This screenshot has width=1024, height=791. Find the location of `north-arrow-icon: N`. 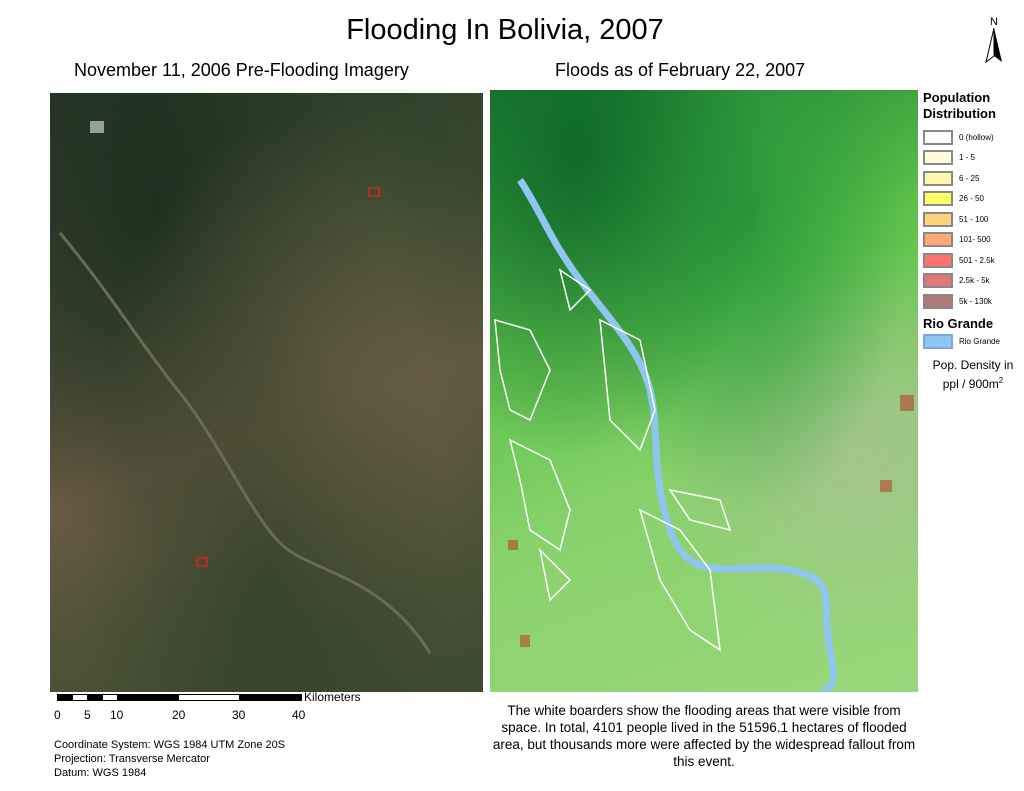

north-arrow-icon: N is located at coordinates (994, 41).